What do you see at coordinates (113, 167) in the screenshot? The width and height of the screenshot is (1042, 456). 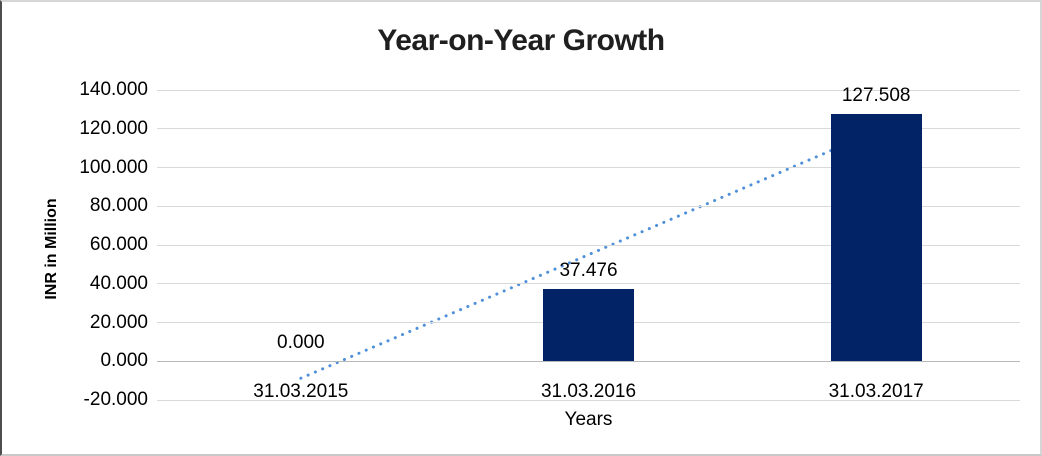 I see `y-tick-label: 100.000` at bounding box center [113, 167].